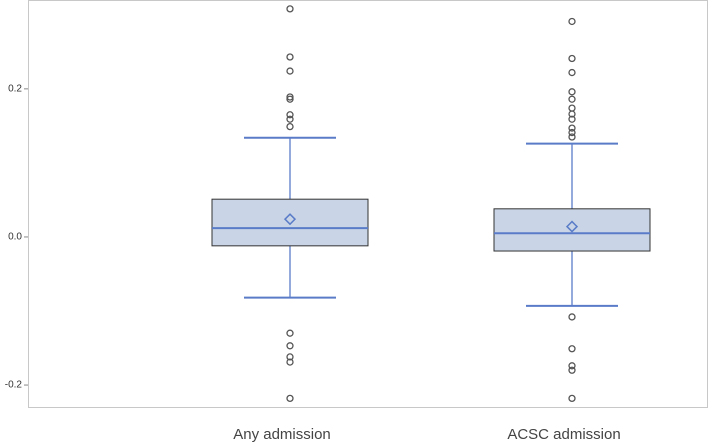 The height and width of the screenshot is (444, 708). I want to click on y-tick-label: 0.2, so click(15, 88).